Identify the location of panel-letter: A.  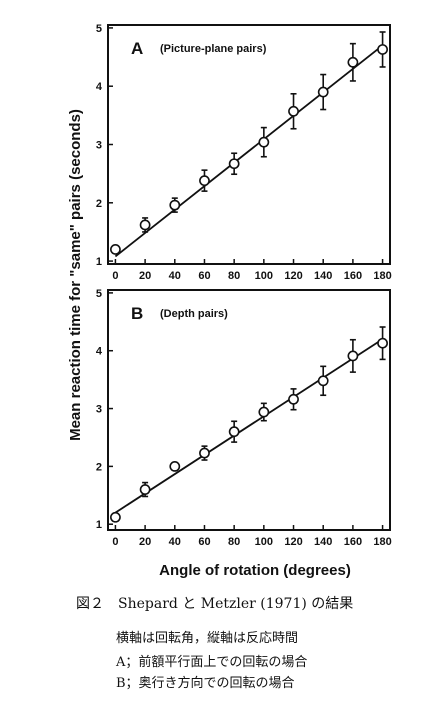
(137, 48).